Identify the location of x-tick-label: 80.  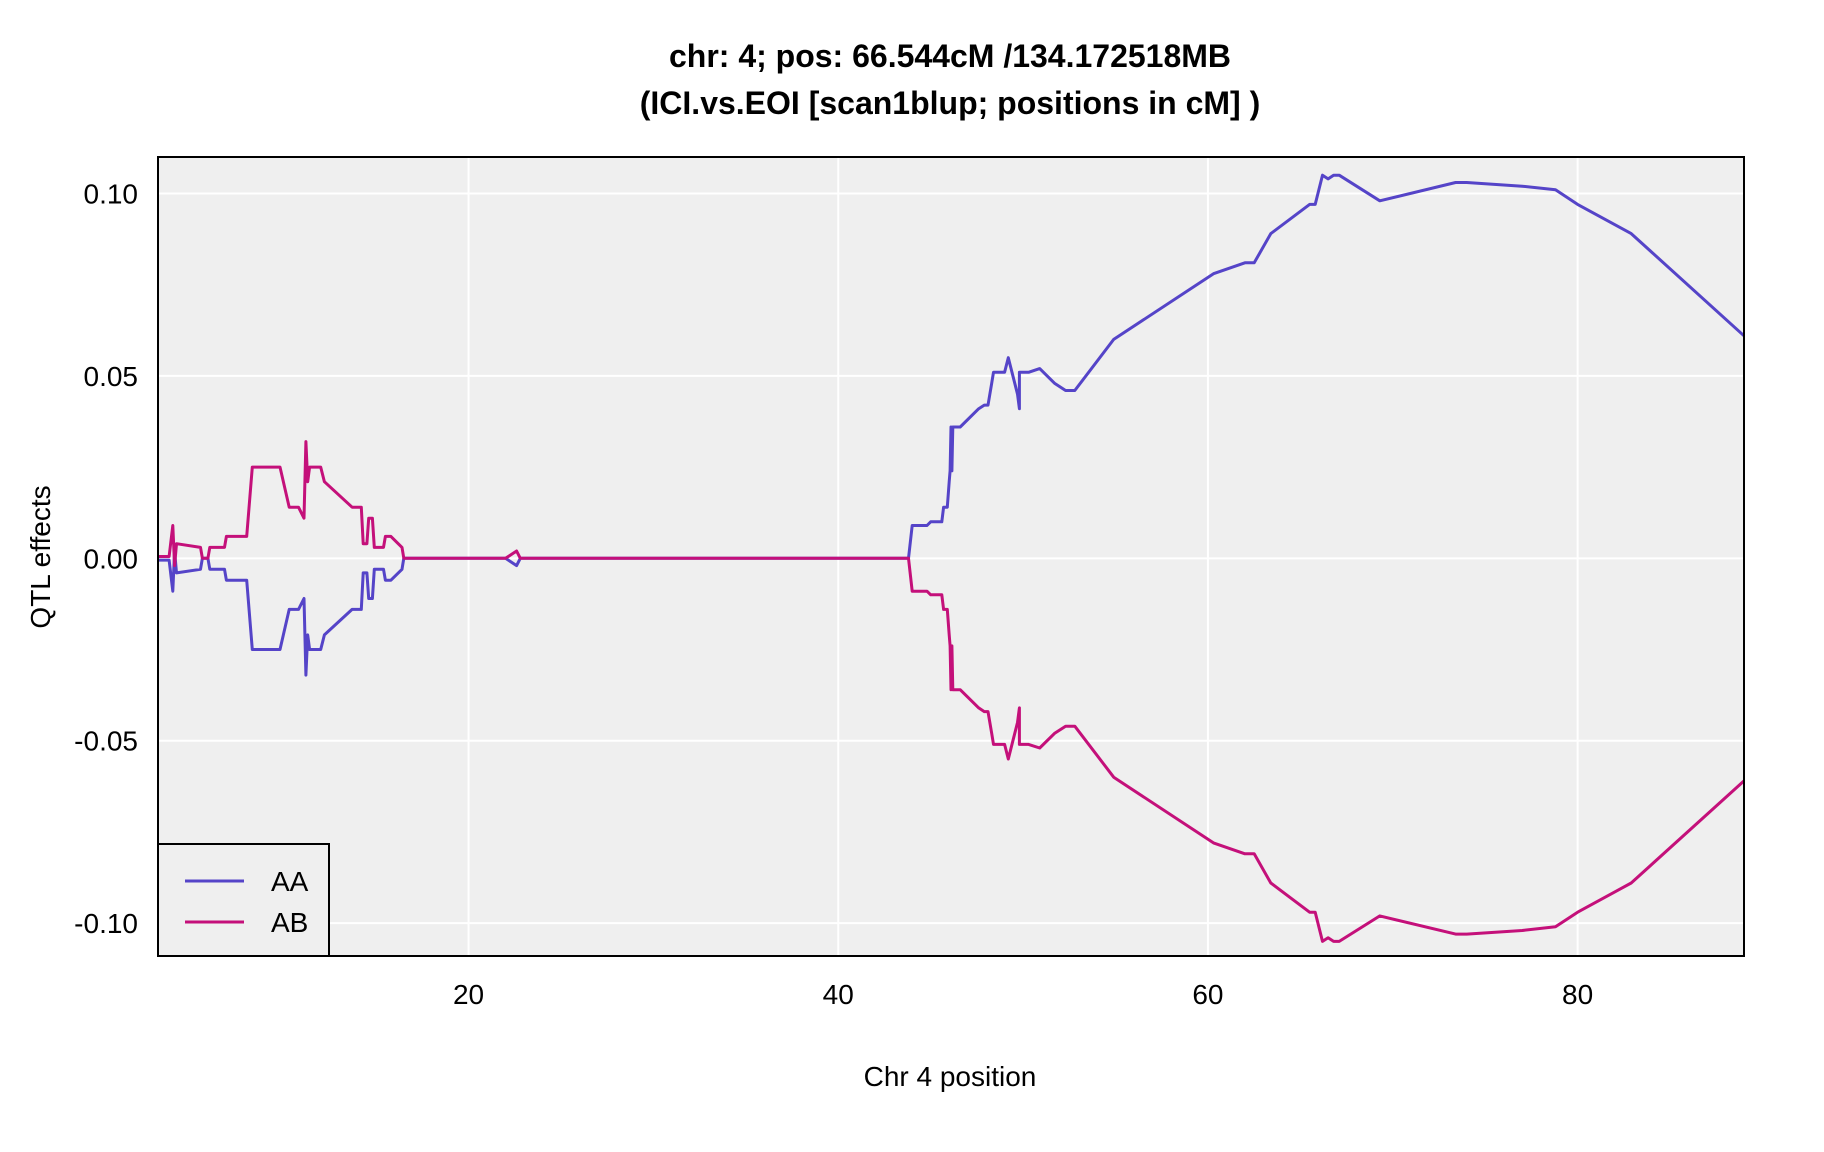
(1577, 994).